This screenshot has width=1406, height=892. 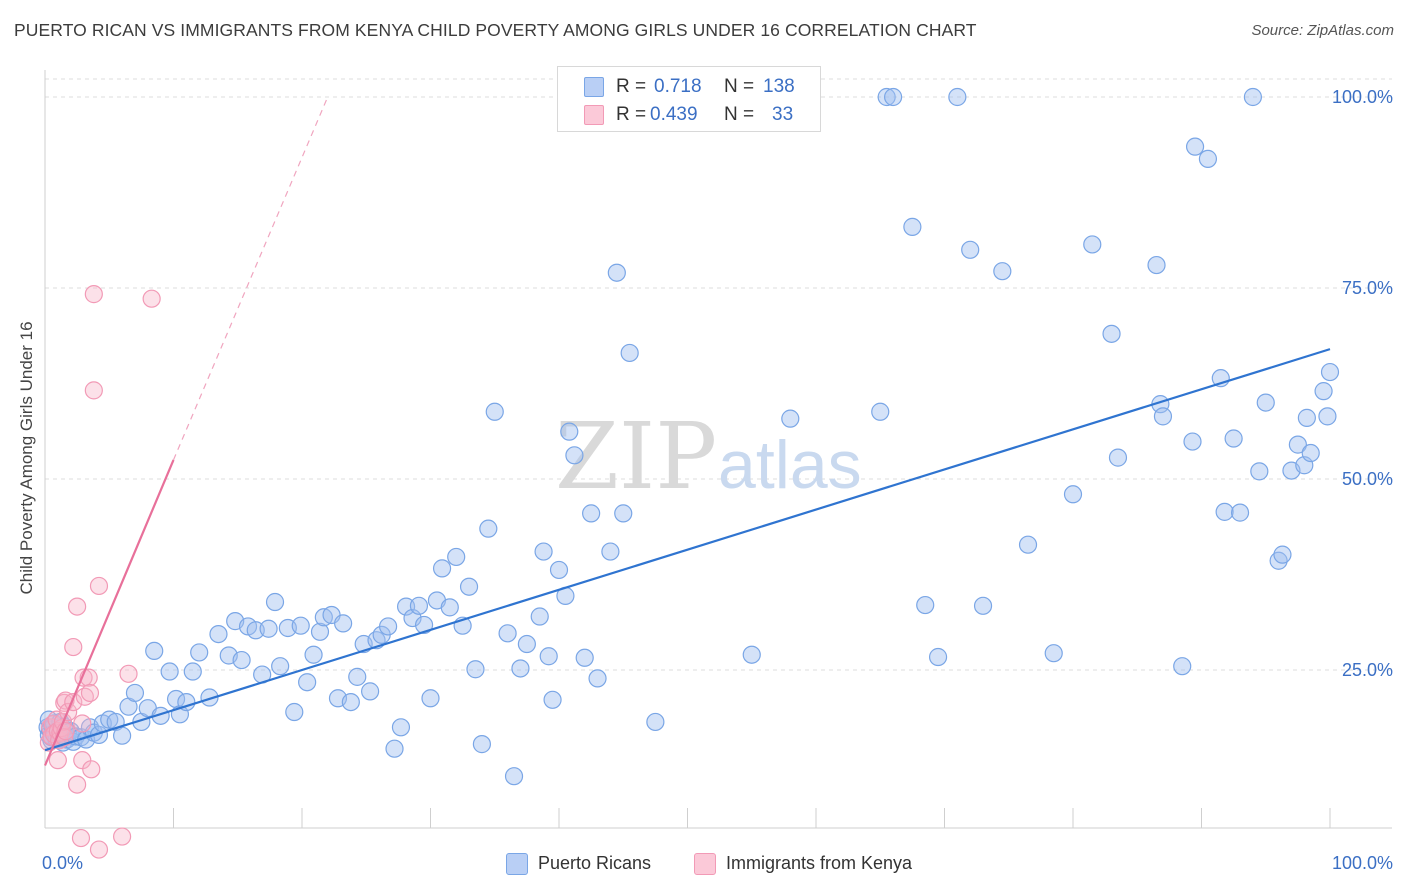 I want to click on y-axis-label: Child Poverty Among Girls Under 16, so click(x=26, y=457).